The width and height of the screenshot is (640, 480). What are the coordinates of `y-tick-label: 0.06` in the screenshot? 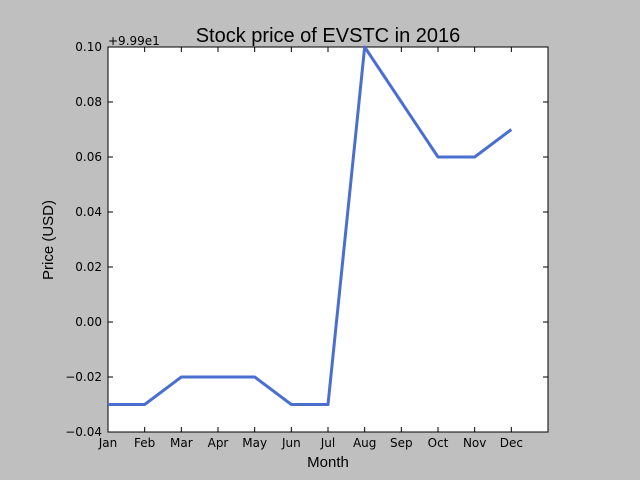 It's located at (88, 157).